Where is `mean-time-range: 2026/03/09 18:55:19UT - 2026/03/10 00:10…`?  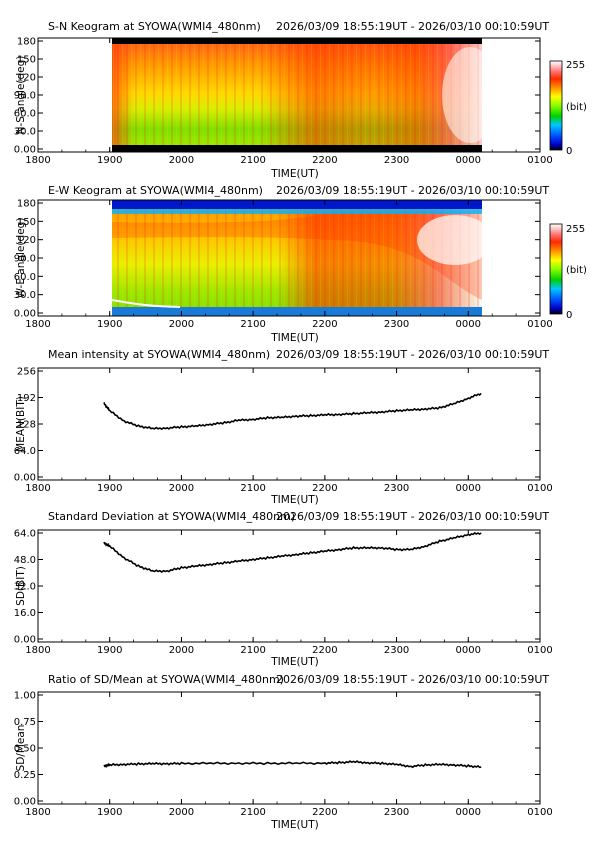
mean-time-range: 2026/03/09 18:55:19UT - 2026/03/10 00:10… is located at coordinates (412, 354).